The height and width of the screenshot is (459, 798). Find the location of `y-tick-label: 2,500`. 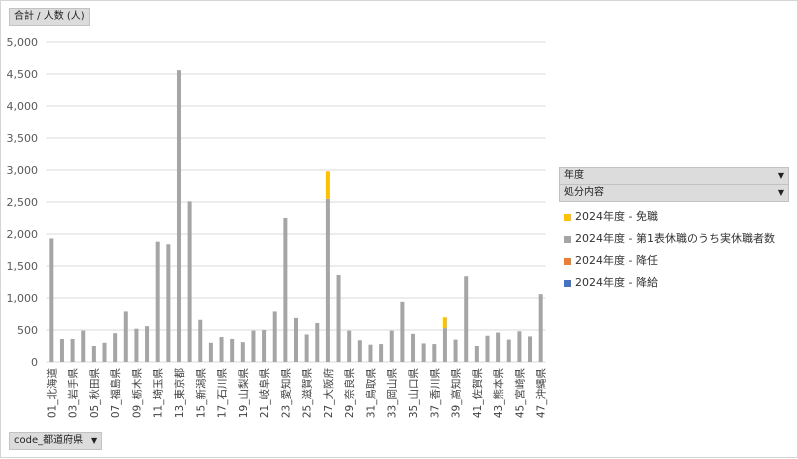

y-tick-label: 2,500 is located at coordinates (23, 202).